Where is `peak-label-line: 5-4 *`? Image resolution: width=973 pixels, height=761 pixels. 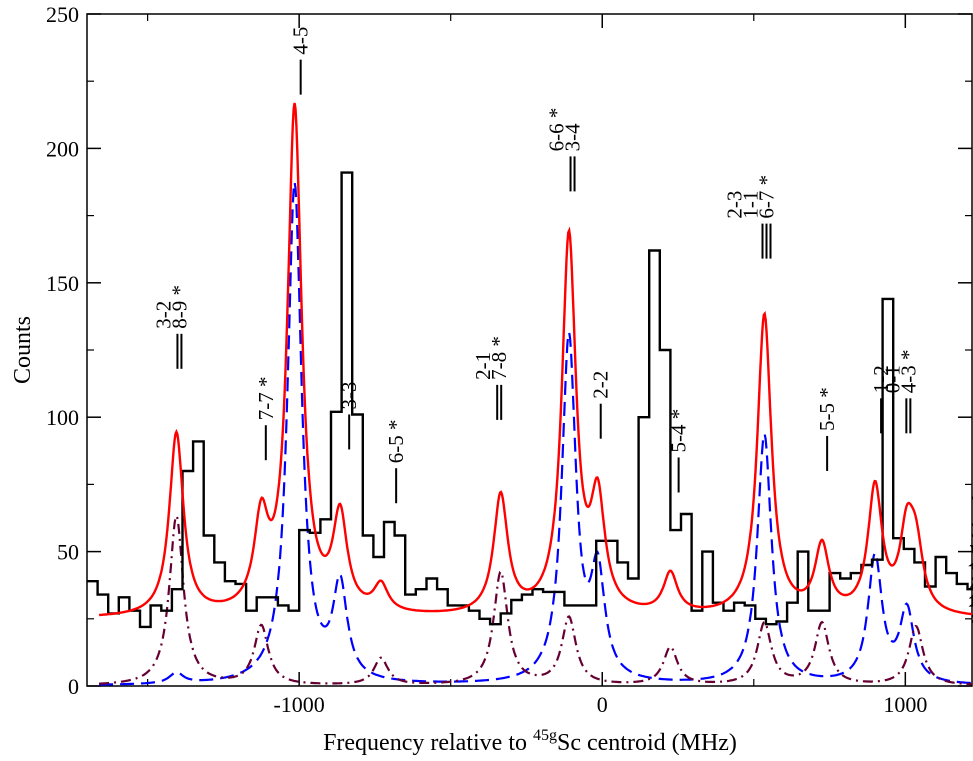
peak-label-line: 5-4 * is located at coordinates (679, 431).